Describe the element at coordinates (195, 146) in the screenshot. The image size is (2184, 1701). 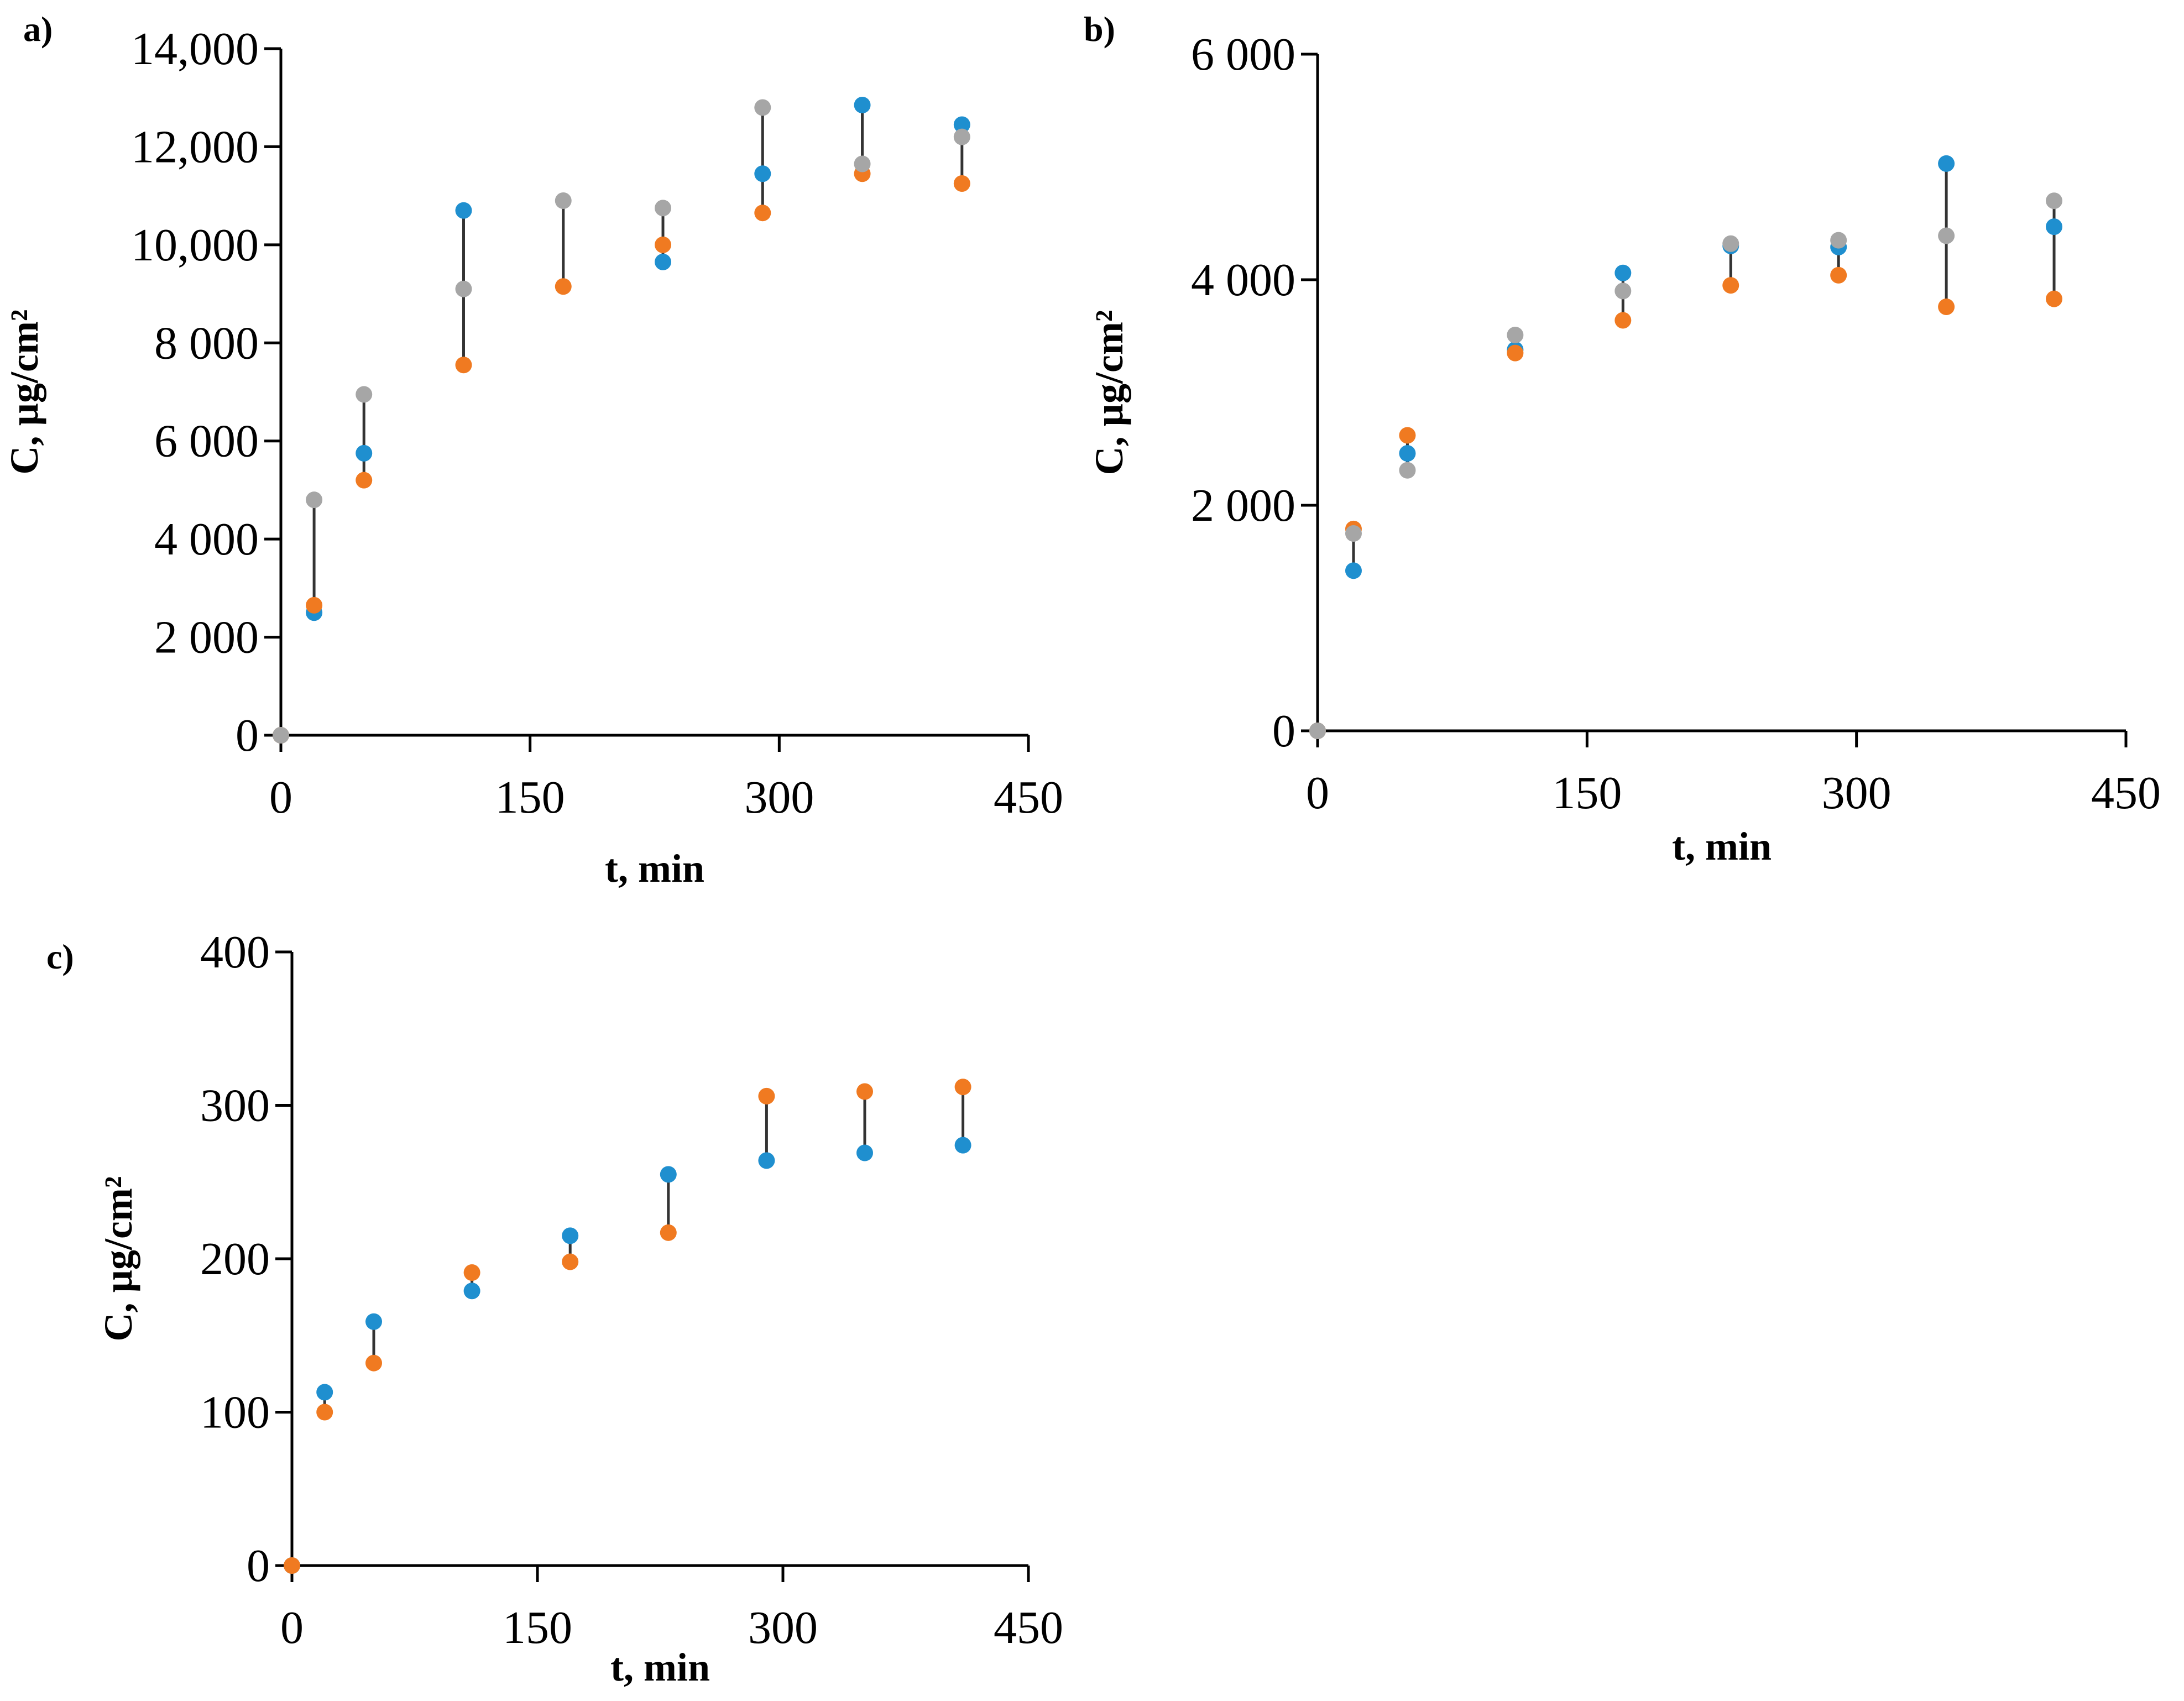
I see `y-tick-label: 12,000` at that location.